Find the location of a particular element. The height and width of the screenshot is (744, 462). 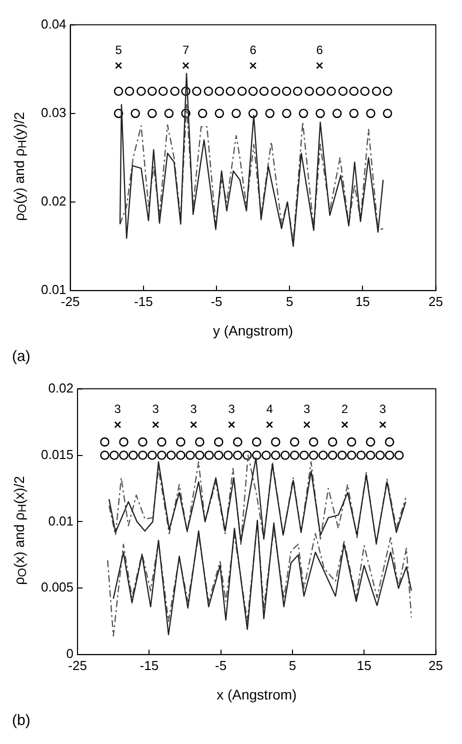

y-tick-label: 0.04 is located at coordinates (53, 24).